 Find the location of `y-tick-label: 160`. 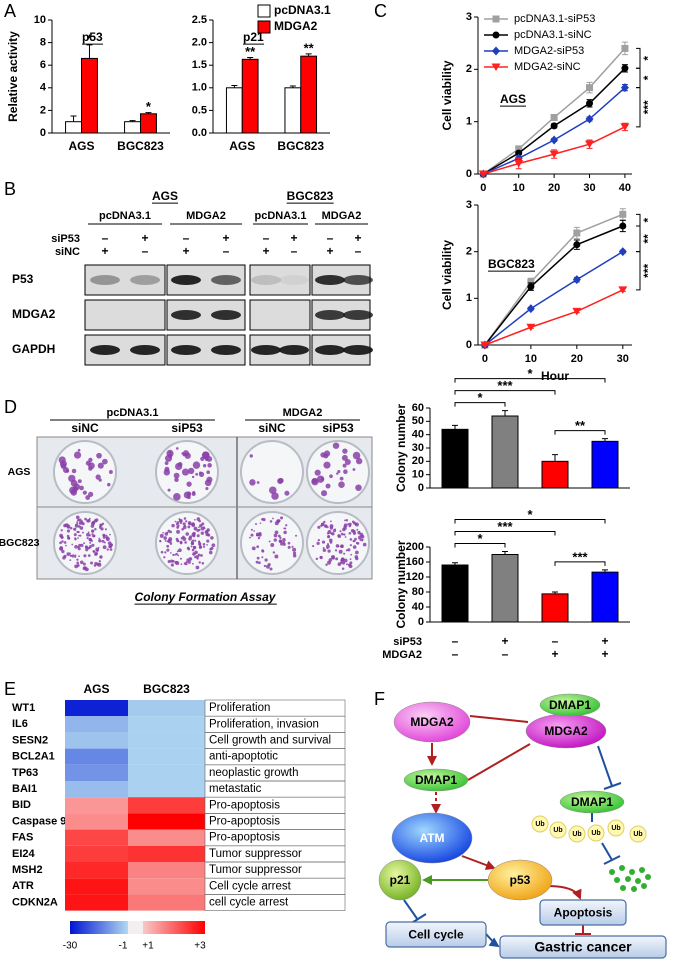

y-tick-label: 160 is located at coordinates (415, 562).